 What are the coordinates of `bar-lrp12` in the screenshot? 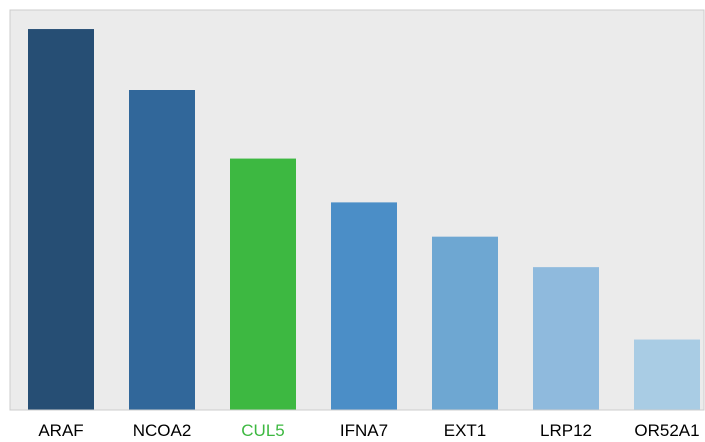 It's located at (566, 338).